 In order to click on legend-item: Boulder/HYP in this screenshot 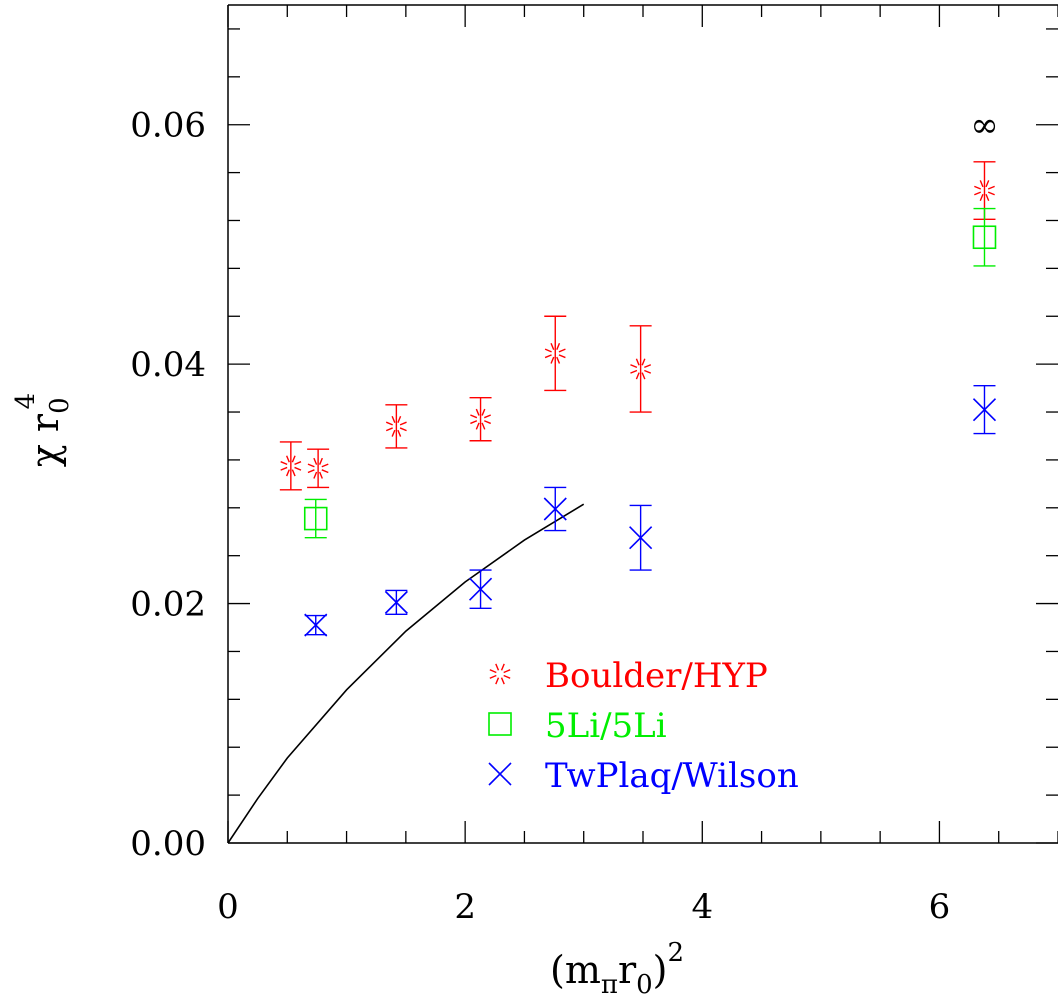, I will do `click(628, 676)`.